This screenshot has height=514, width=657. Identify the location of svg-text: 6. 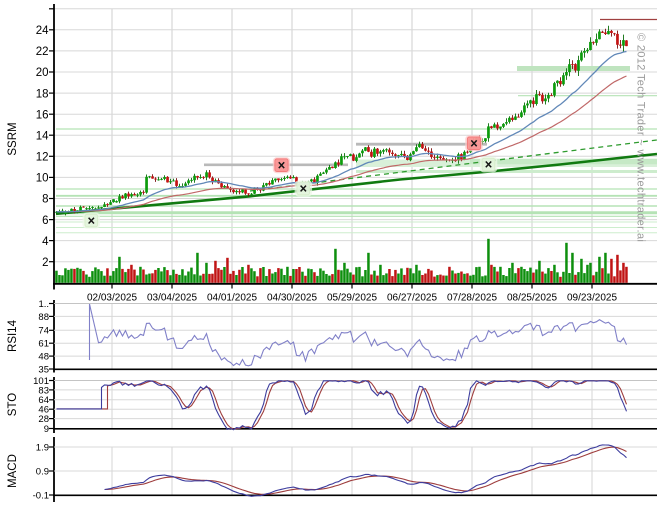
(45, 221).